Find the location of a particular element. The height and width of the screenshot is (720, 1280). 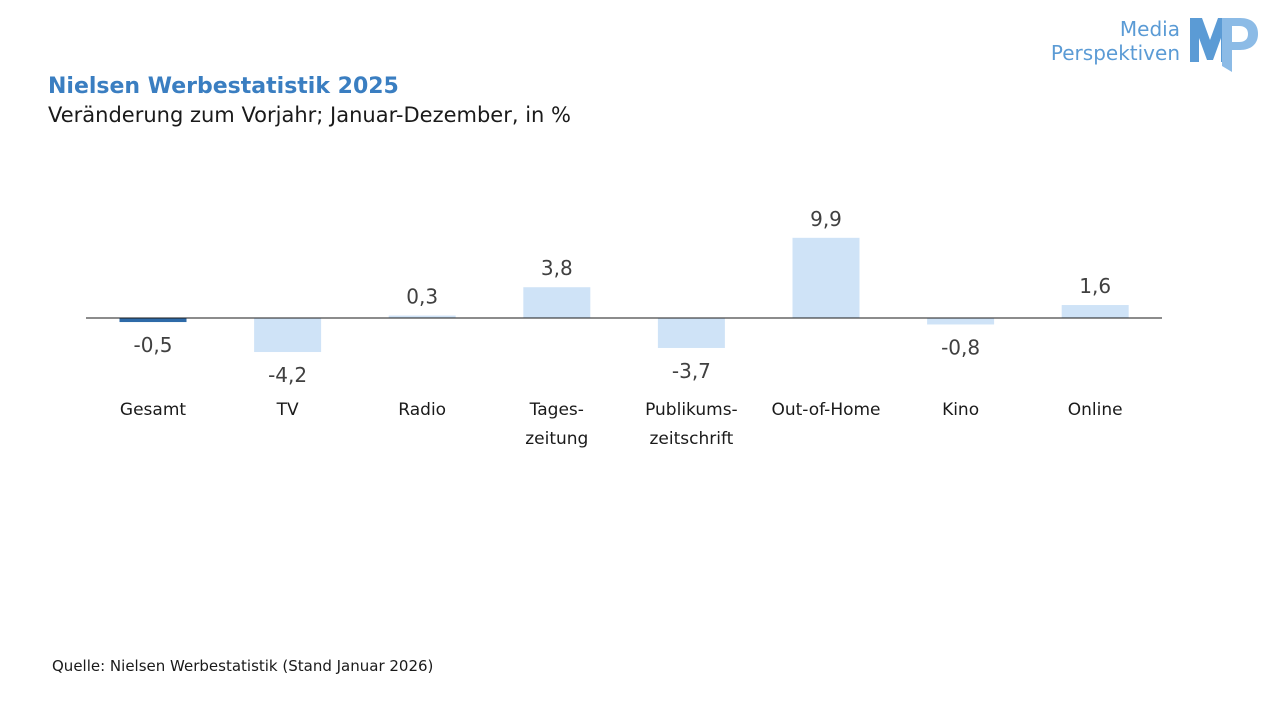

data-label: -0,5 is located at coordinates (152, 345).